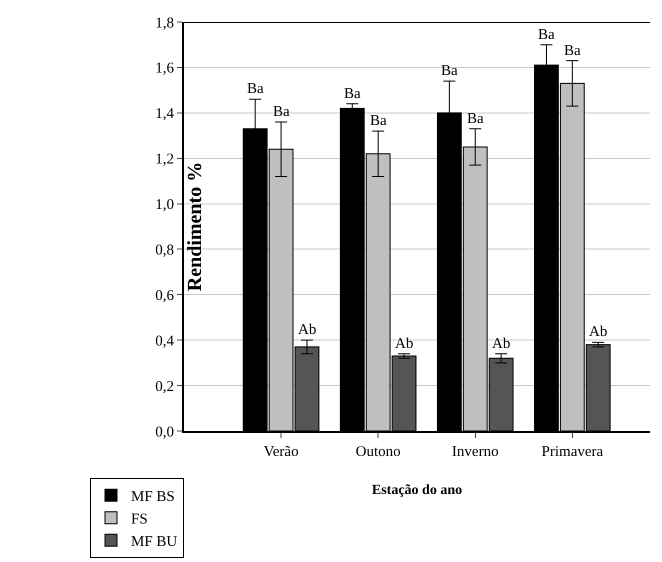 The width and height of the screenshot is (662, 562). What do you see at coordinates (417, 490) in the screenshot?
I see `x-axis-title: Estação do ano` at bounding box center [417, 490].